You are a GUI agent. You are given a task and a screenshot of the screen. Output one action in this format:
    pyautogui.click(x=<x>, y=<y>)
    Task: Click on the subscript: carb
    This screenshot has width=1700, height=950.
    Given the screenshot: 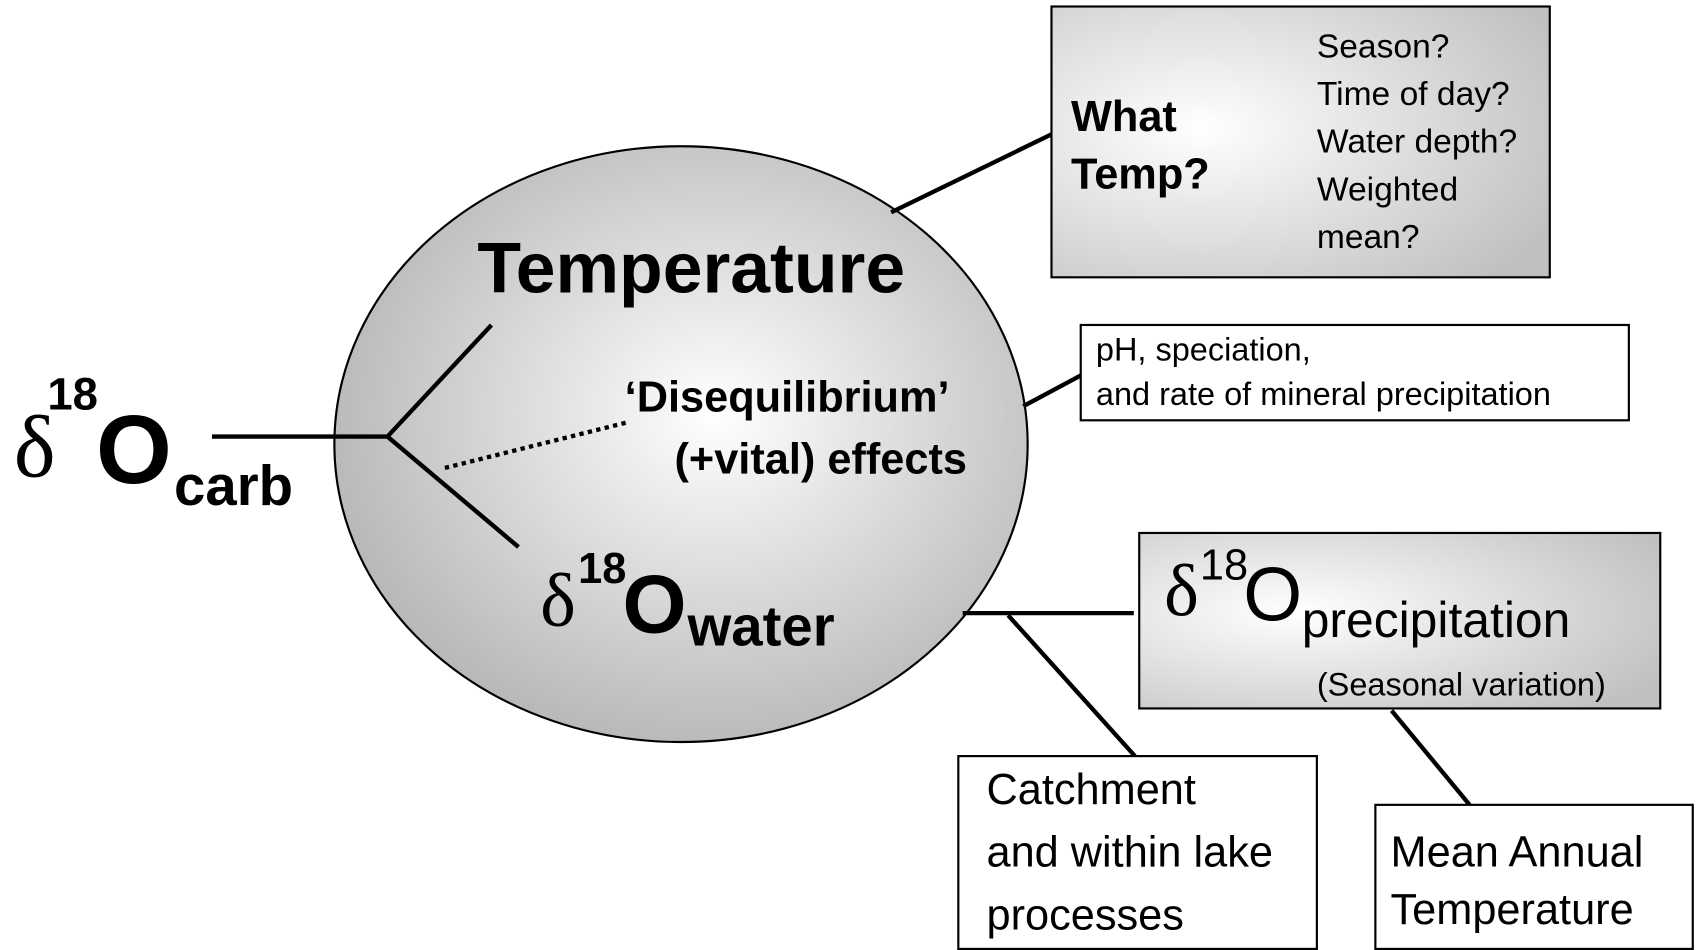 What is the action you would take?
    pyautogui.click(x=233, y=485)
    